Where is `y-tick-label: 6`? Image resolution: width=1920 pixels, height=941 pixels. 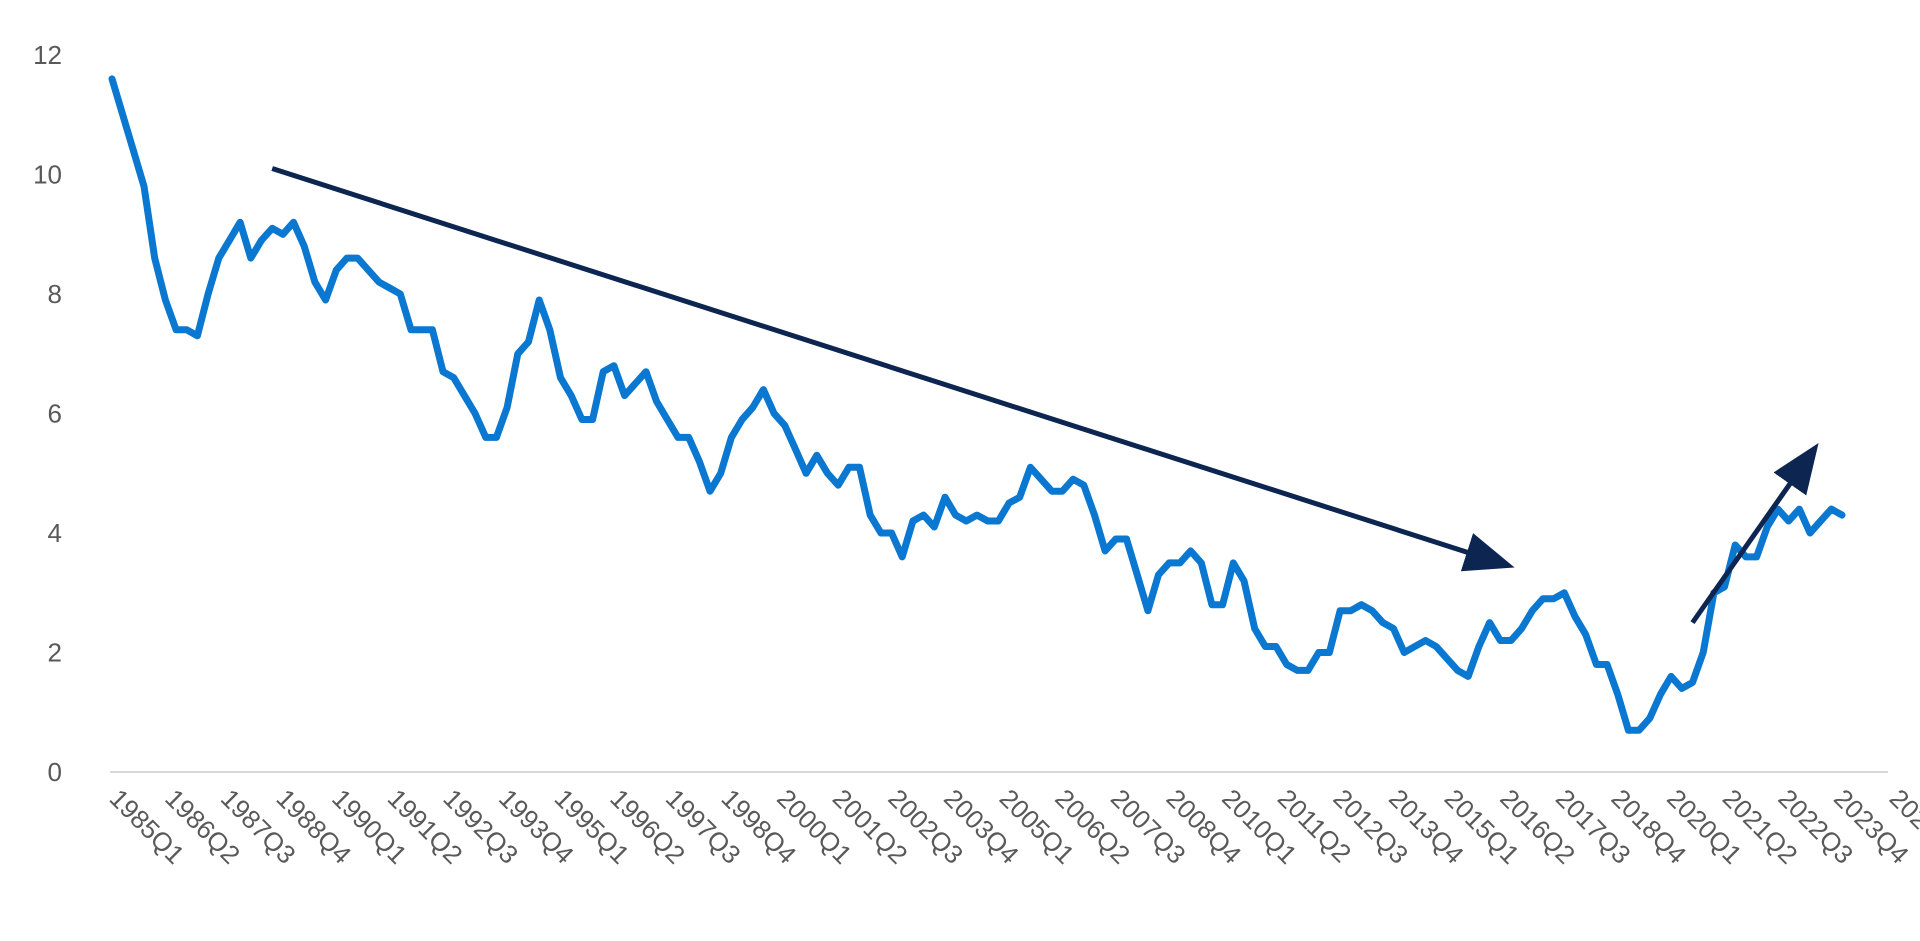
y-tick-label: 6 is located at coordinates (55, 414).